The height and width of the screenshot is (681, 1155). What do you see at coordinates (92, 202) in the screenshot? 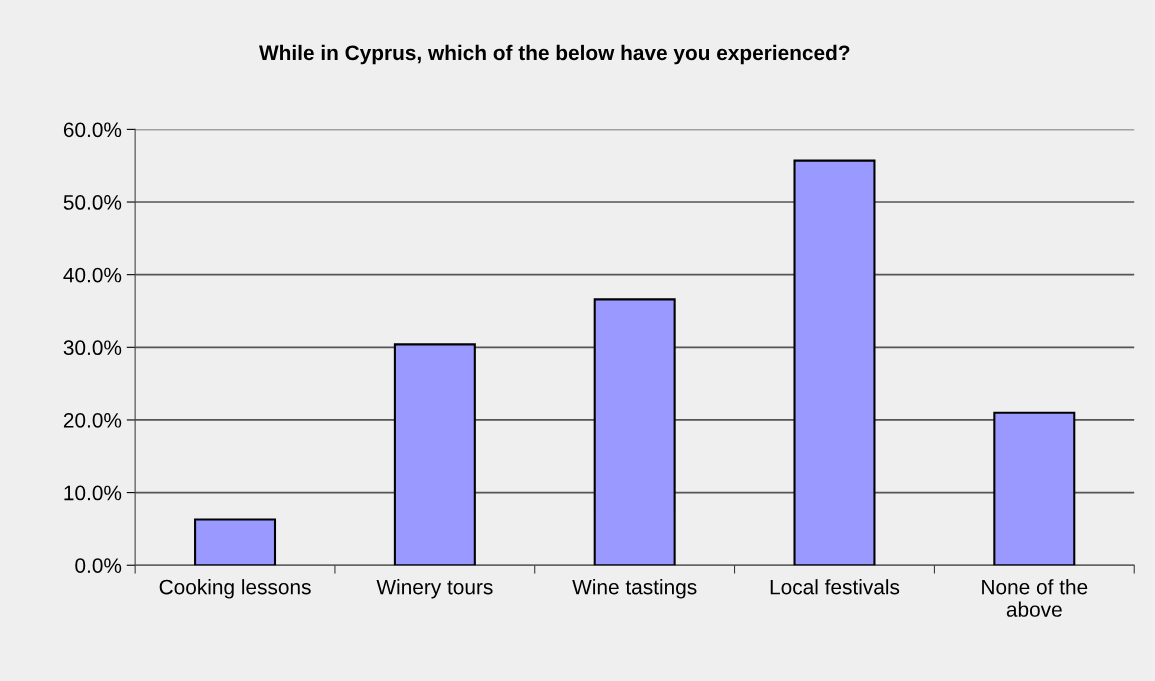
I see `y-tick-label: 50.0%` at bounding box center [92, 202].